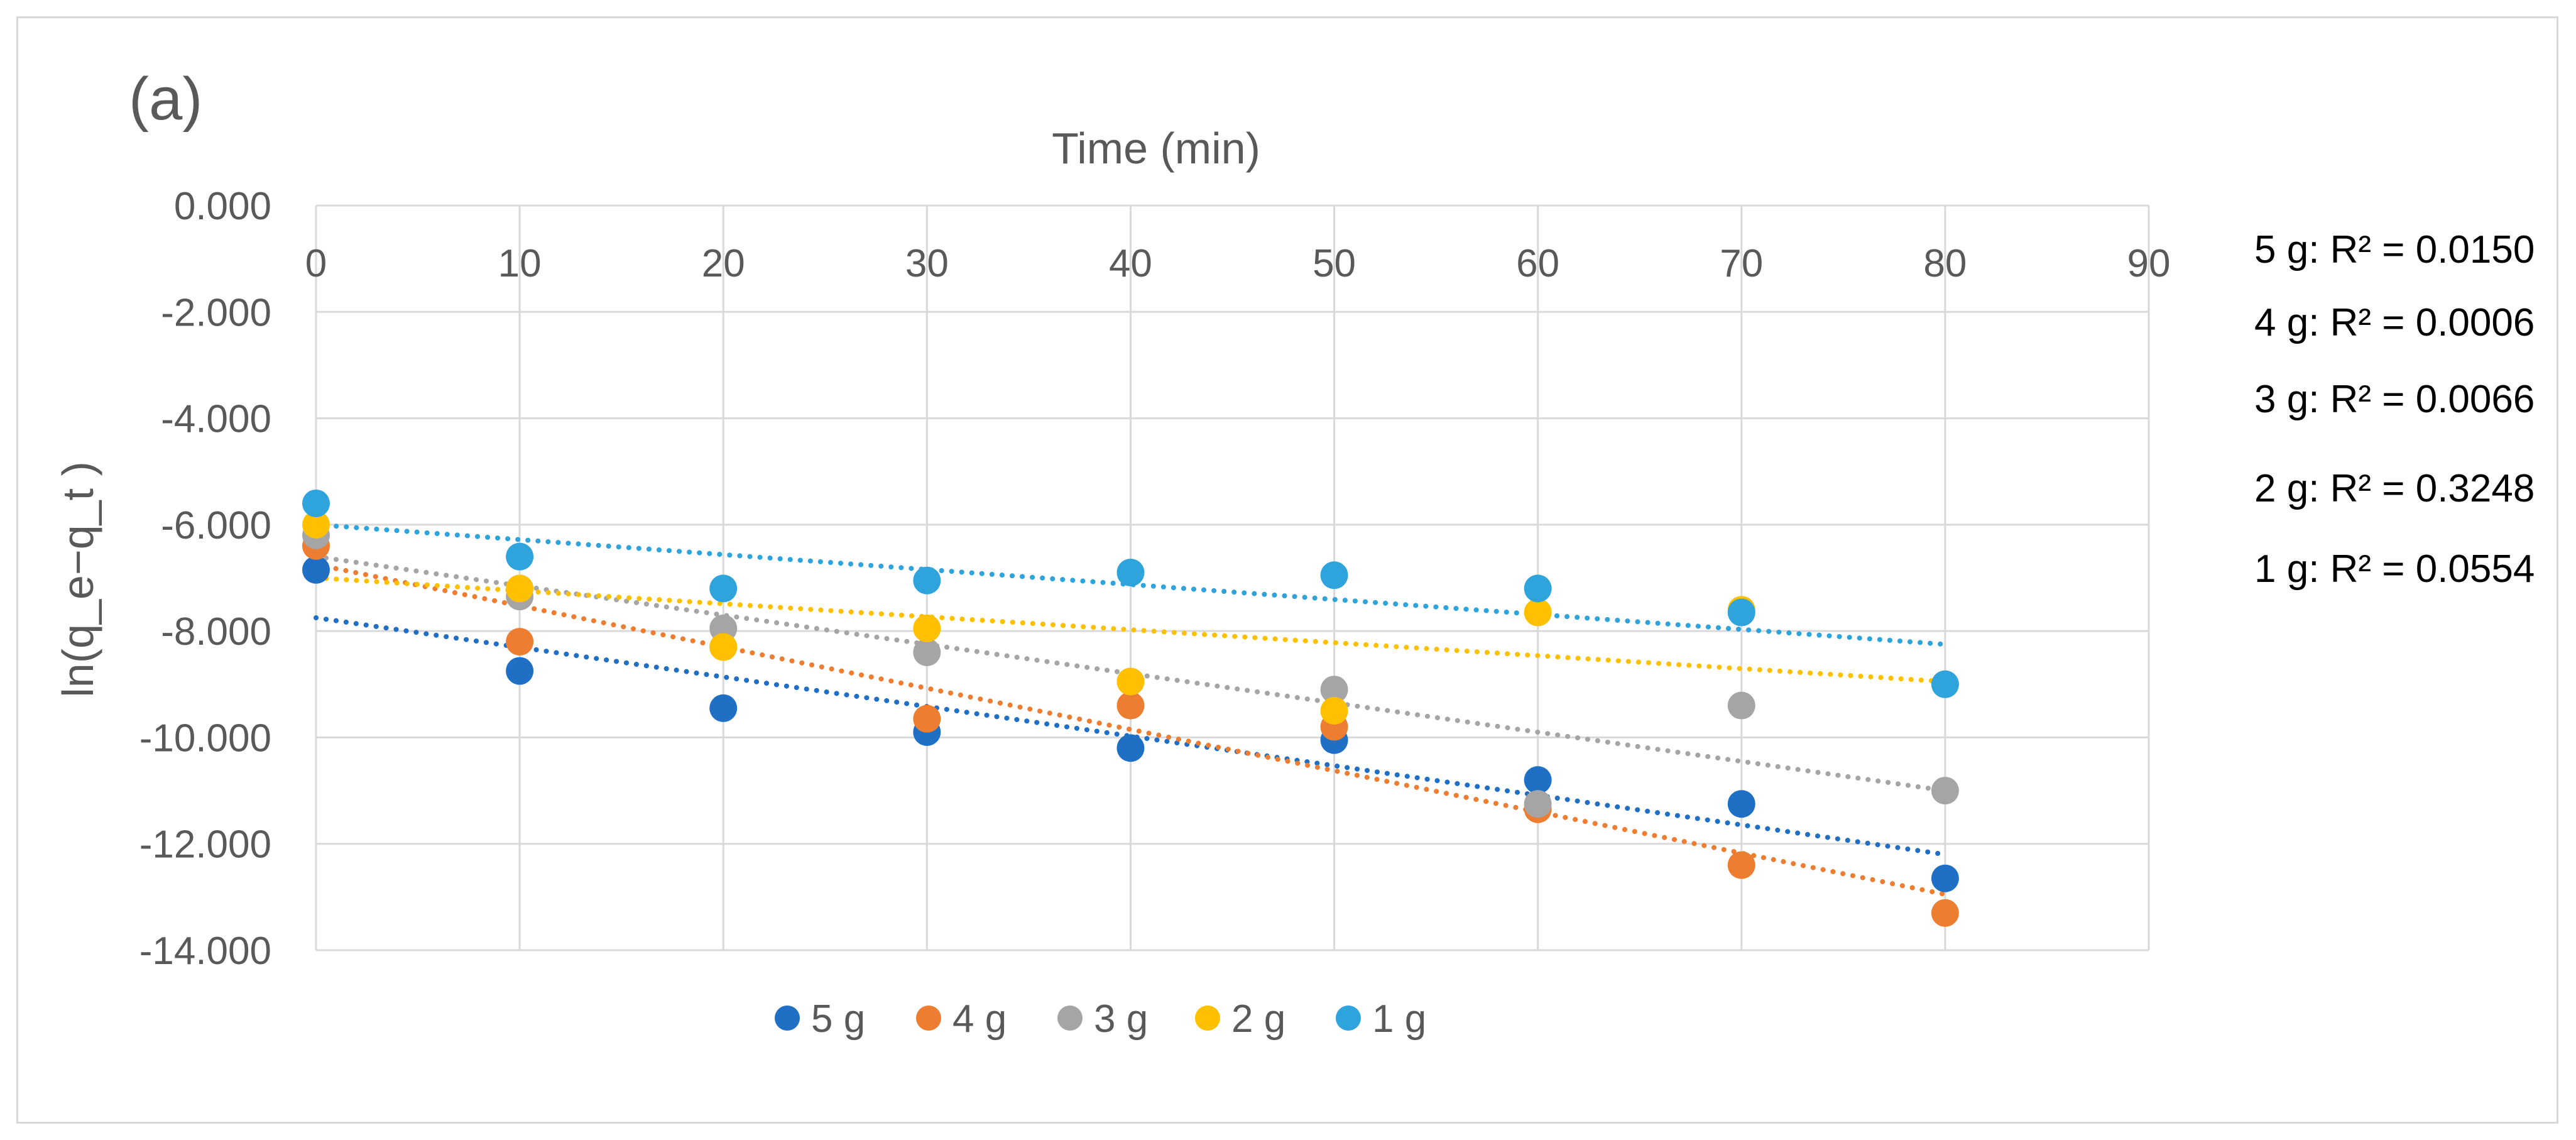 The width and height of the screenshot is (2576, 1140). I want to click on x-tick-label: 50, so click(1335, 263).